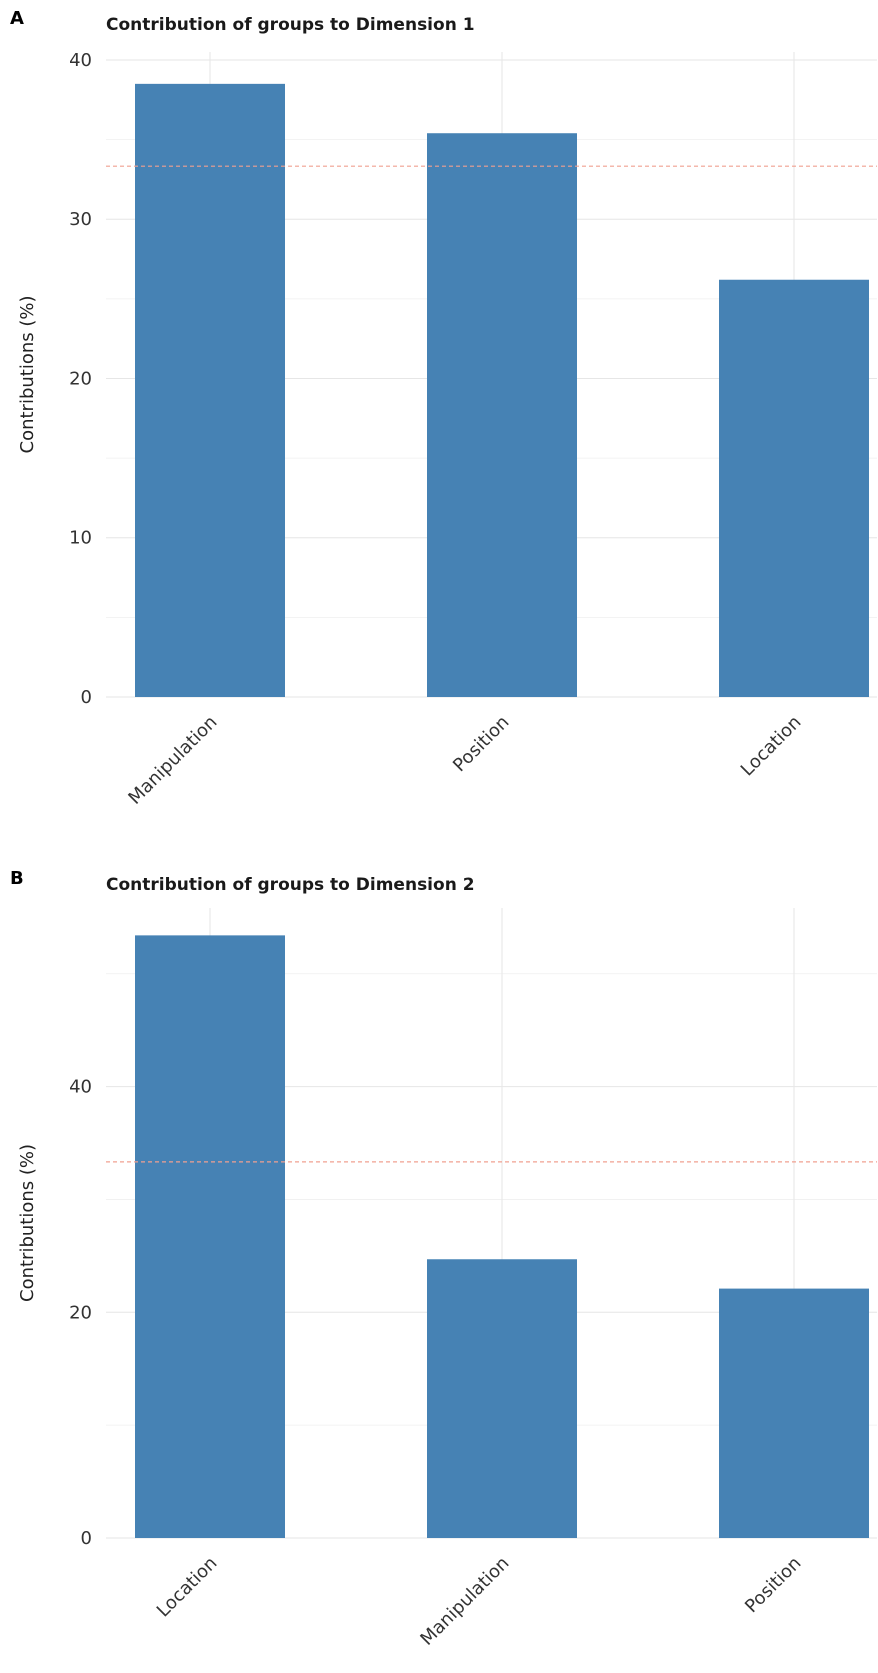 Image resolution: width=878 pixels, height=1673 pixels. I want to click on chart-title: Contribution of groups to Dimension 2, so click(290, 885).